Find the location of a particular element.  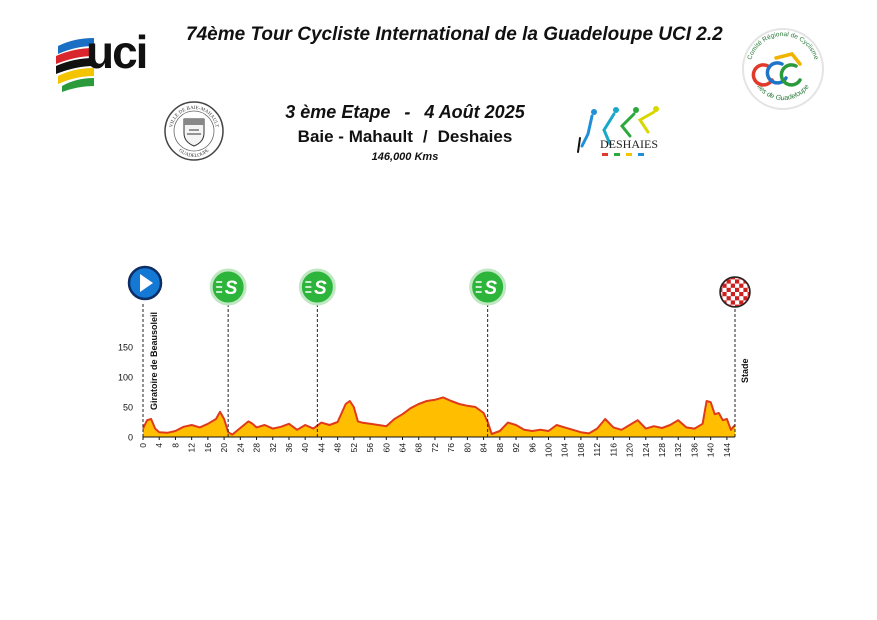

x-tick-label: 140 is located at coordinates (711, 450).